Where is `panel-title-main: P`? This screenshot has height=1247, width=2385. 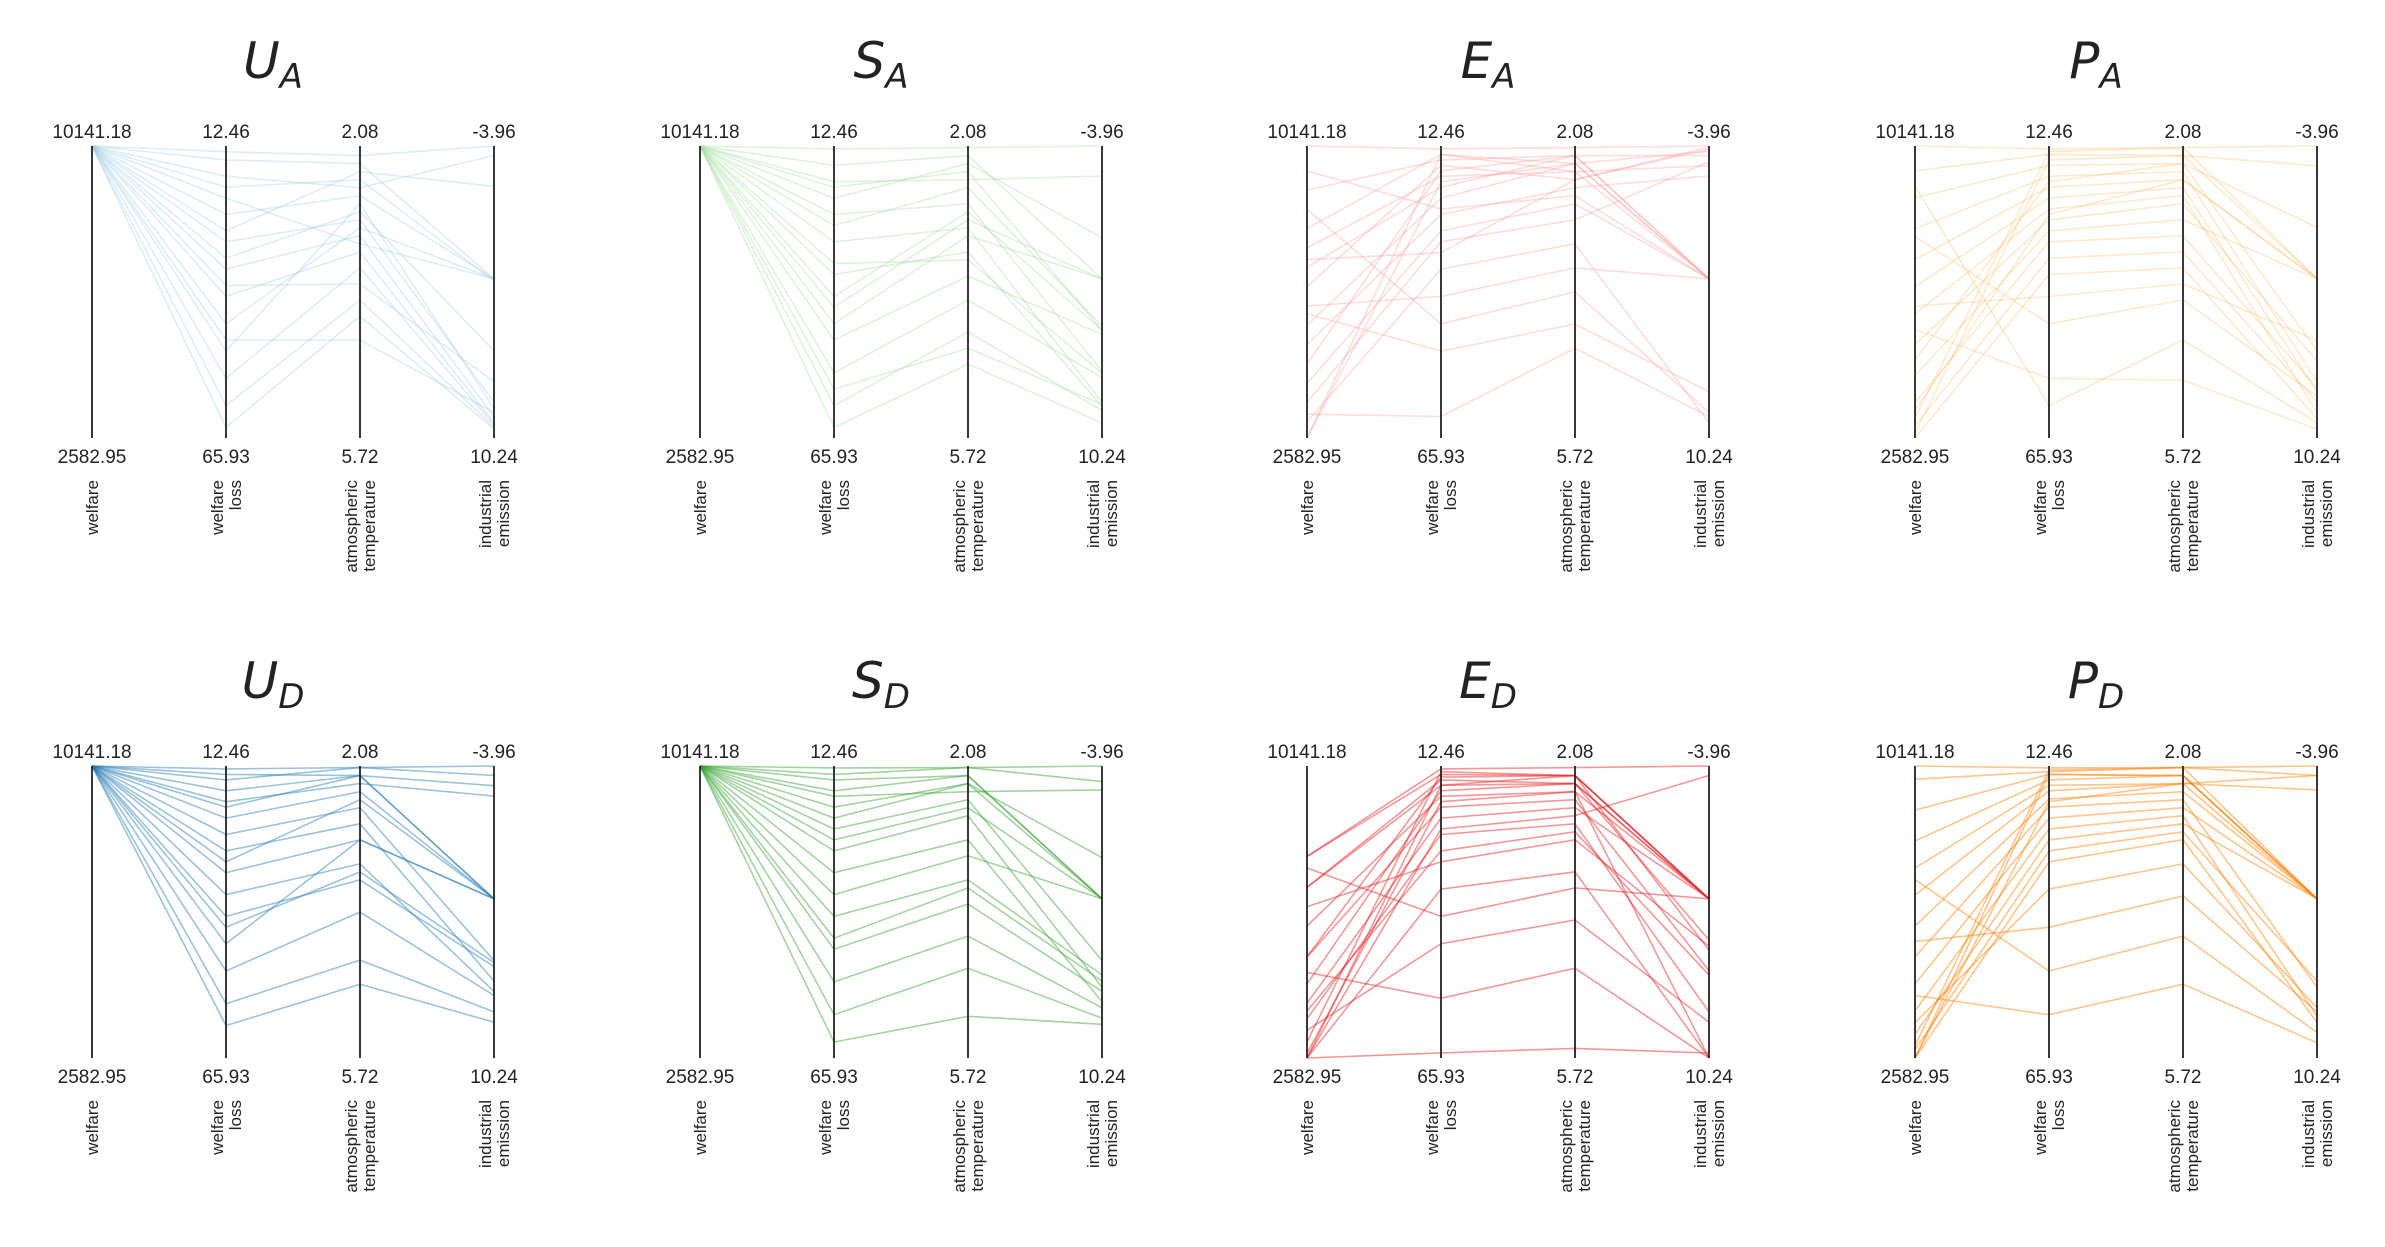 panel-title-main: P is located at coordinates (2084, 61).